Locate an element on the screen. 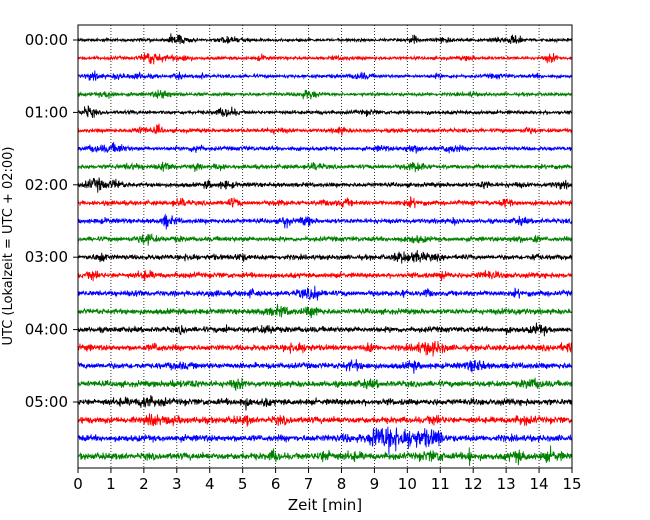 This screenshot has width=650, height=520. x-tick-label: 8 is located at coordinates (342, 484).